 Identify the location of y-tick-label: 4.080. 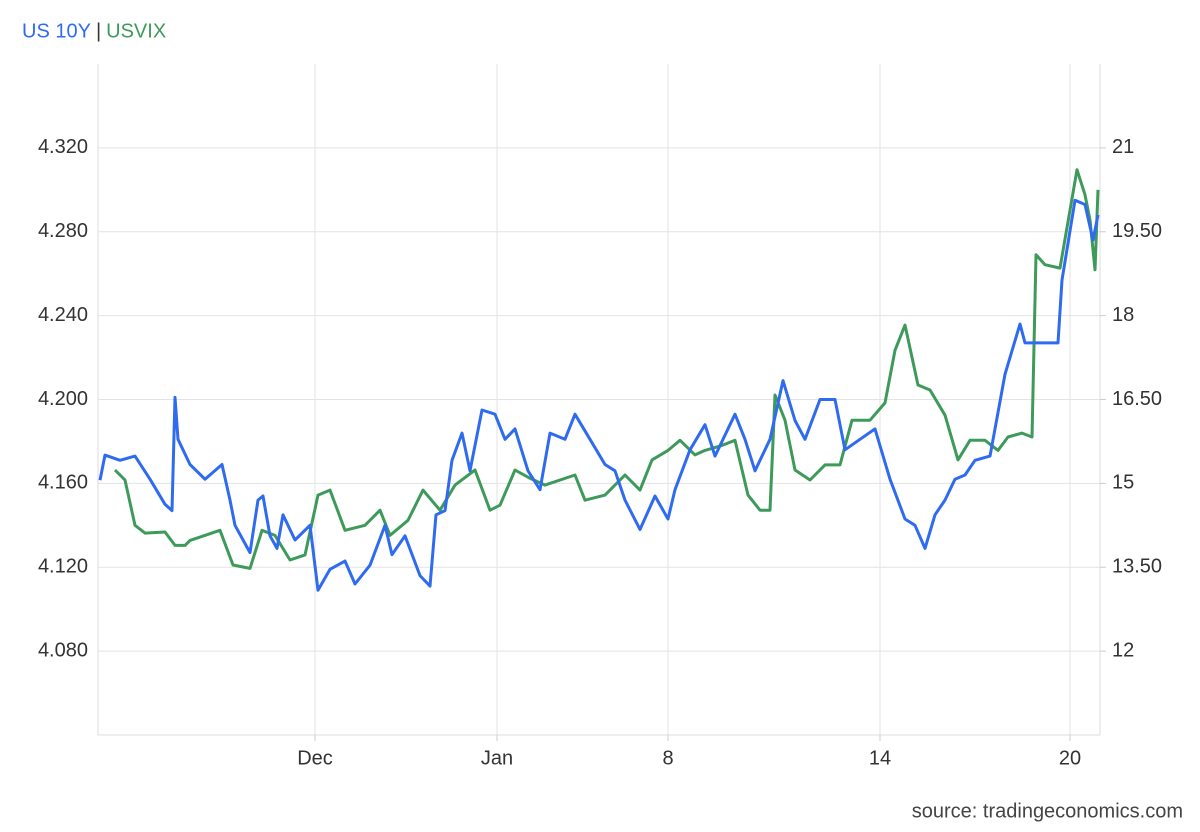
(63, 650).